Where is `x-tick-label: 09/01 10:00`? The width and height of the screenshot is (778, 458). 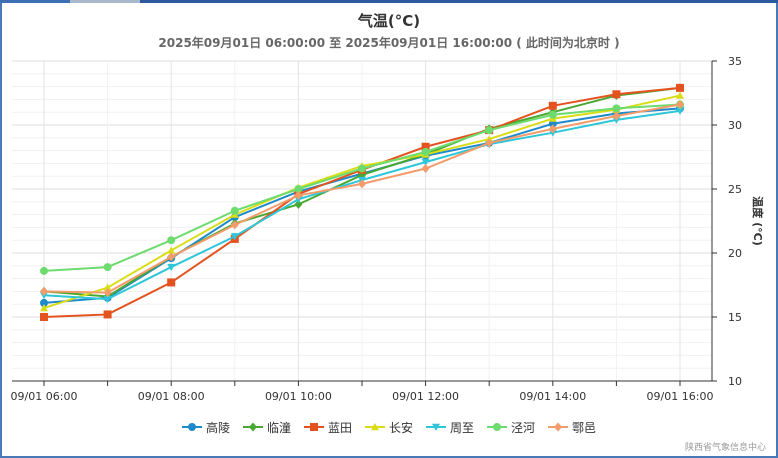
x-tick-label: 09/01 10:00 is located at coordinates (298, 396).